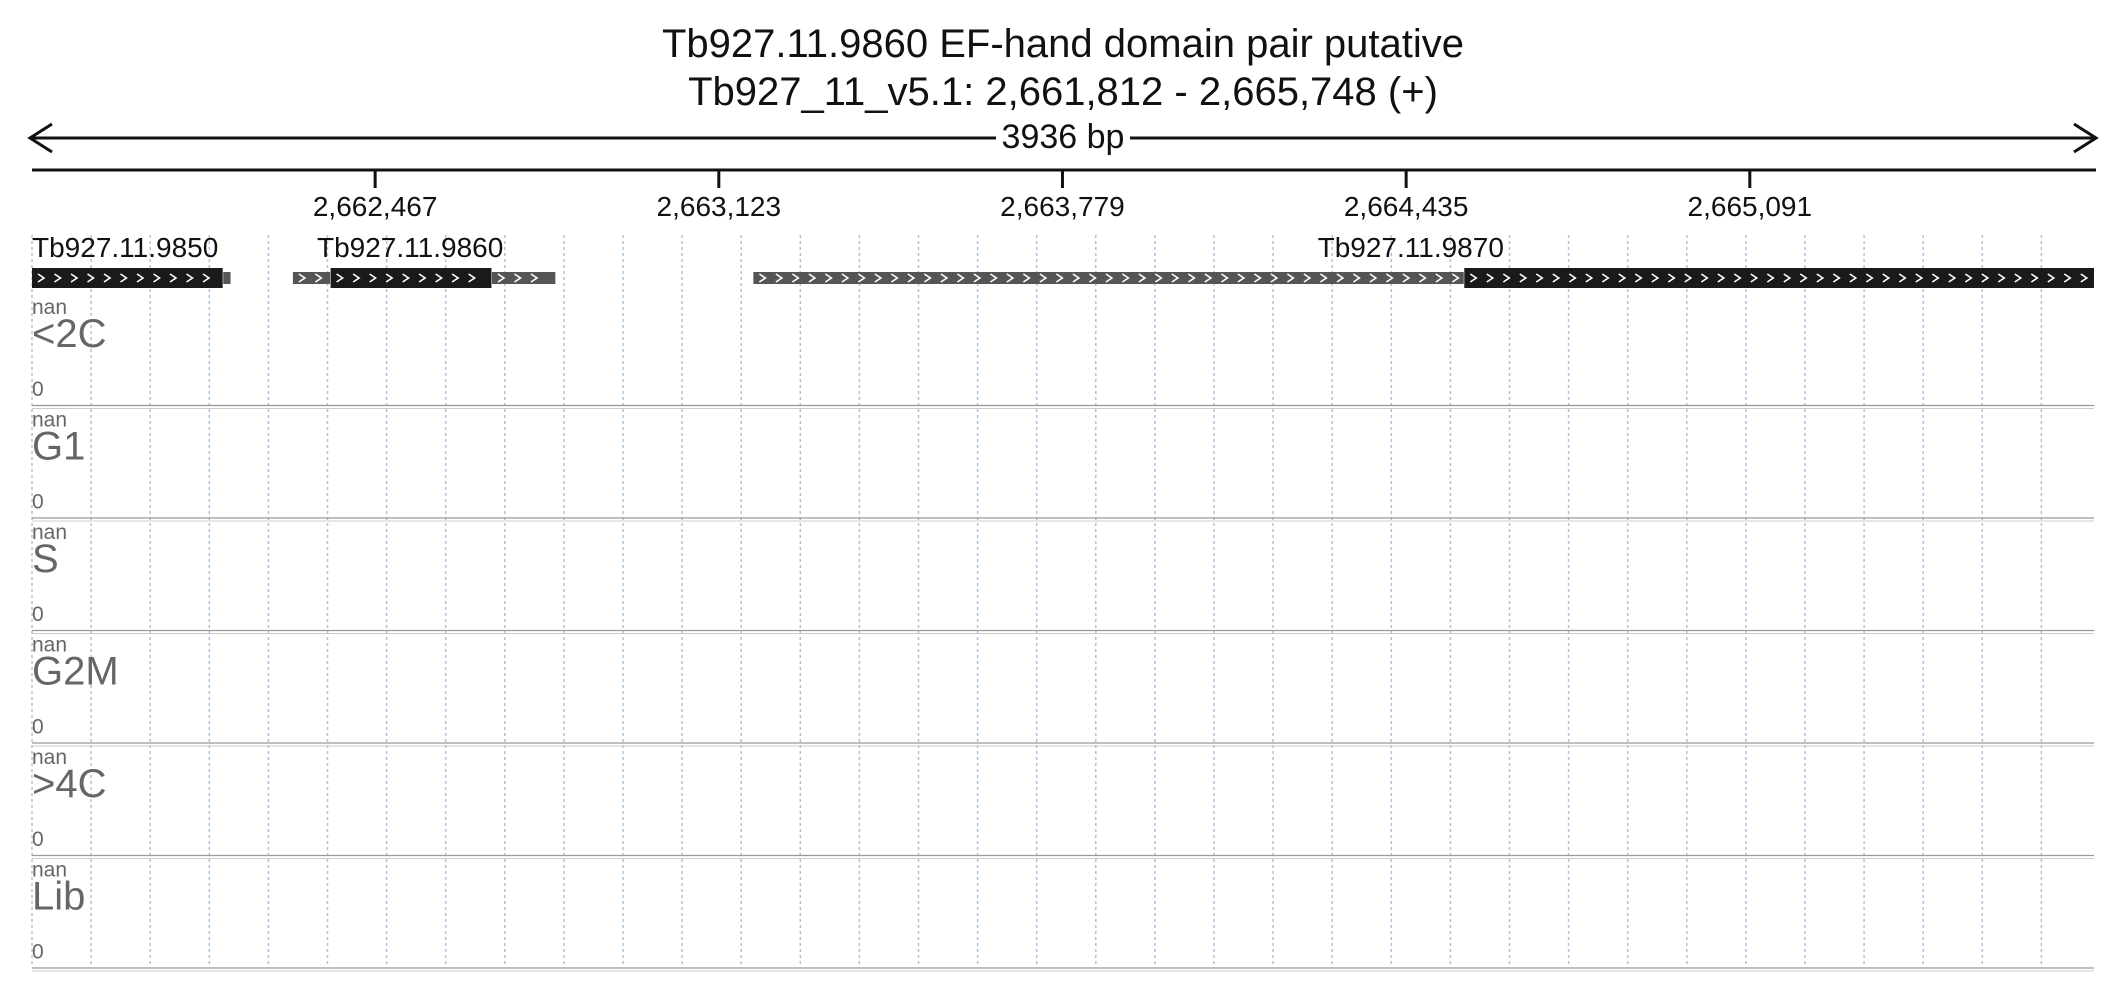 The width and height of the screenshot is (2126, 1000). Describe the element at coordinates (1063, 352) in the screenshot. I see `data-track: nan<2C 0` at that location.